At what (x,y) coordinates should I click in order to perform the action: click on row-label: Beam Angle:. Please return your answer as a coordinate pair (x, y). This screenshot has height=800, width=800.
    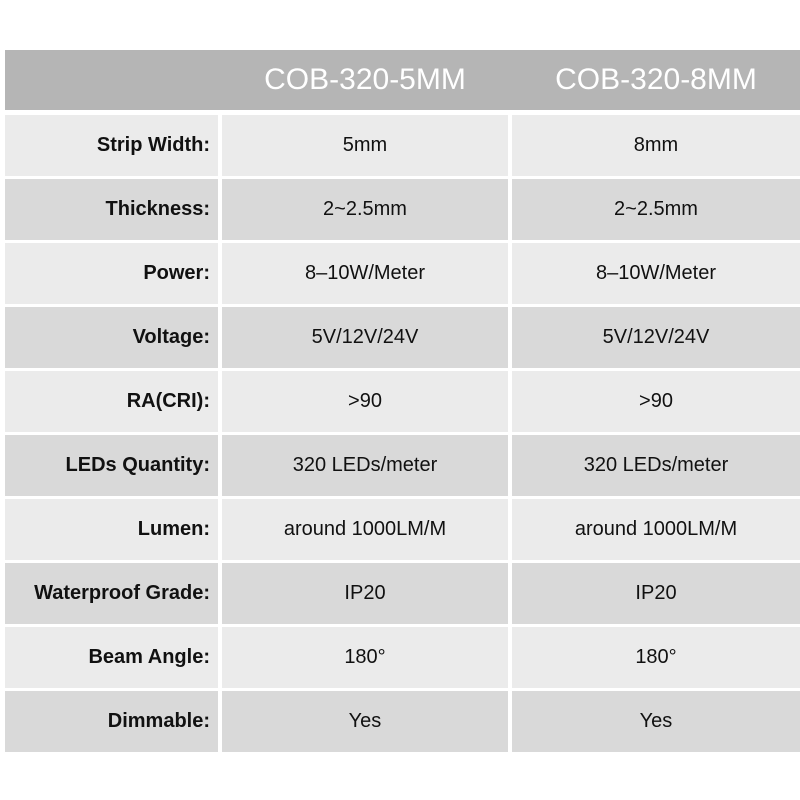
    Looking at the image, I should click on (111, 657).